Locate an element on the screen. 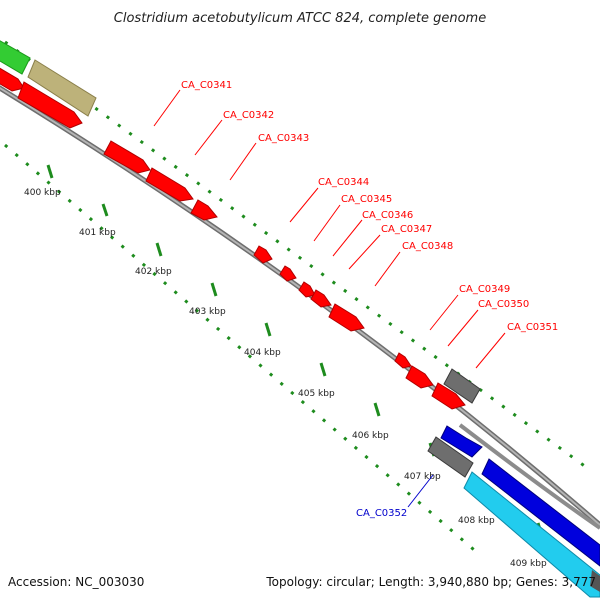 The width and height of the screenshot is (600, 600). tick-label: 402 kbp is located at coordinates (153, 272).